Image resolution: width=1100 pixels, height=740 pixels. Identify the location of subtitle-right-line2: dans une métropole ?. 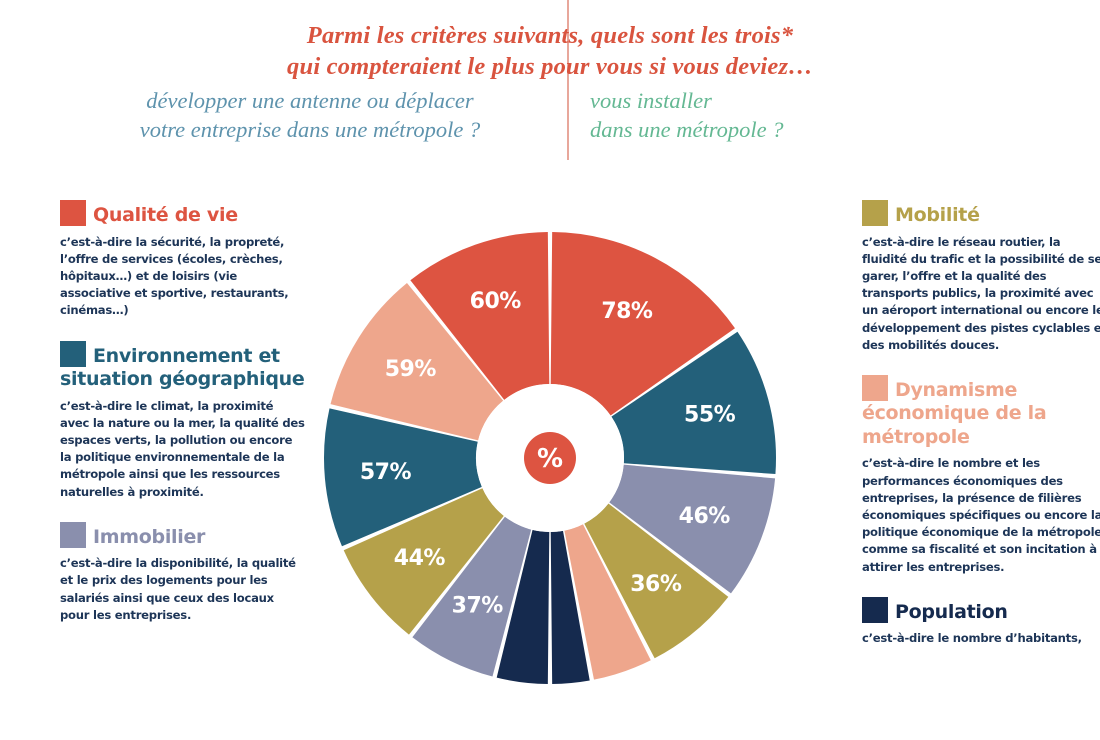
(687, 129).